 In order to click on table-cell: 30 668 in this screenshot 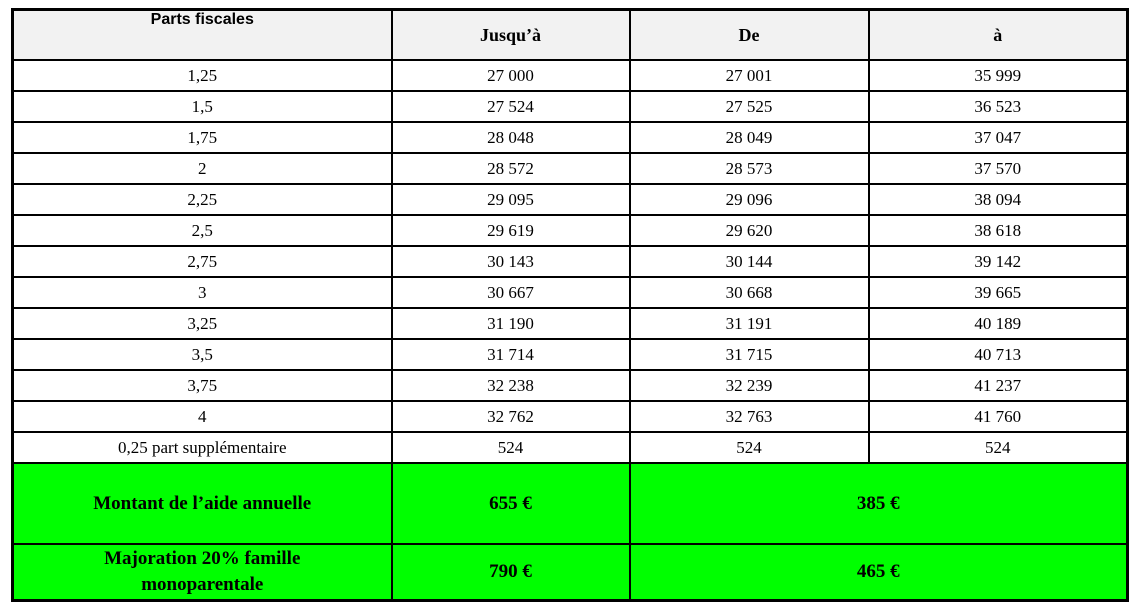, I will do `click(749, 292)`.